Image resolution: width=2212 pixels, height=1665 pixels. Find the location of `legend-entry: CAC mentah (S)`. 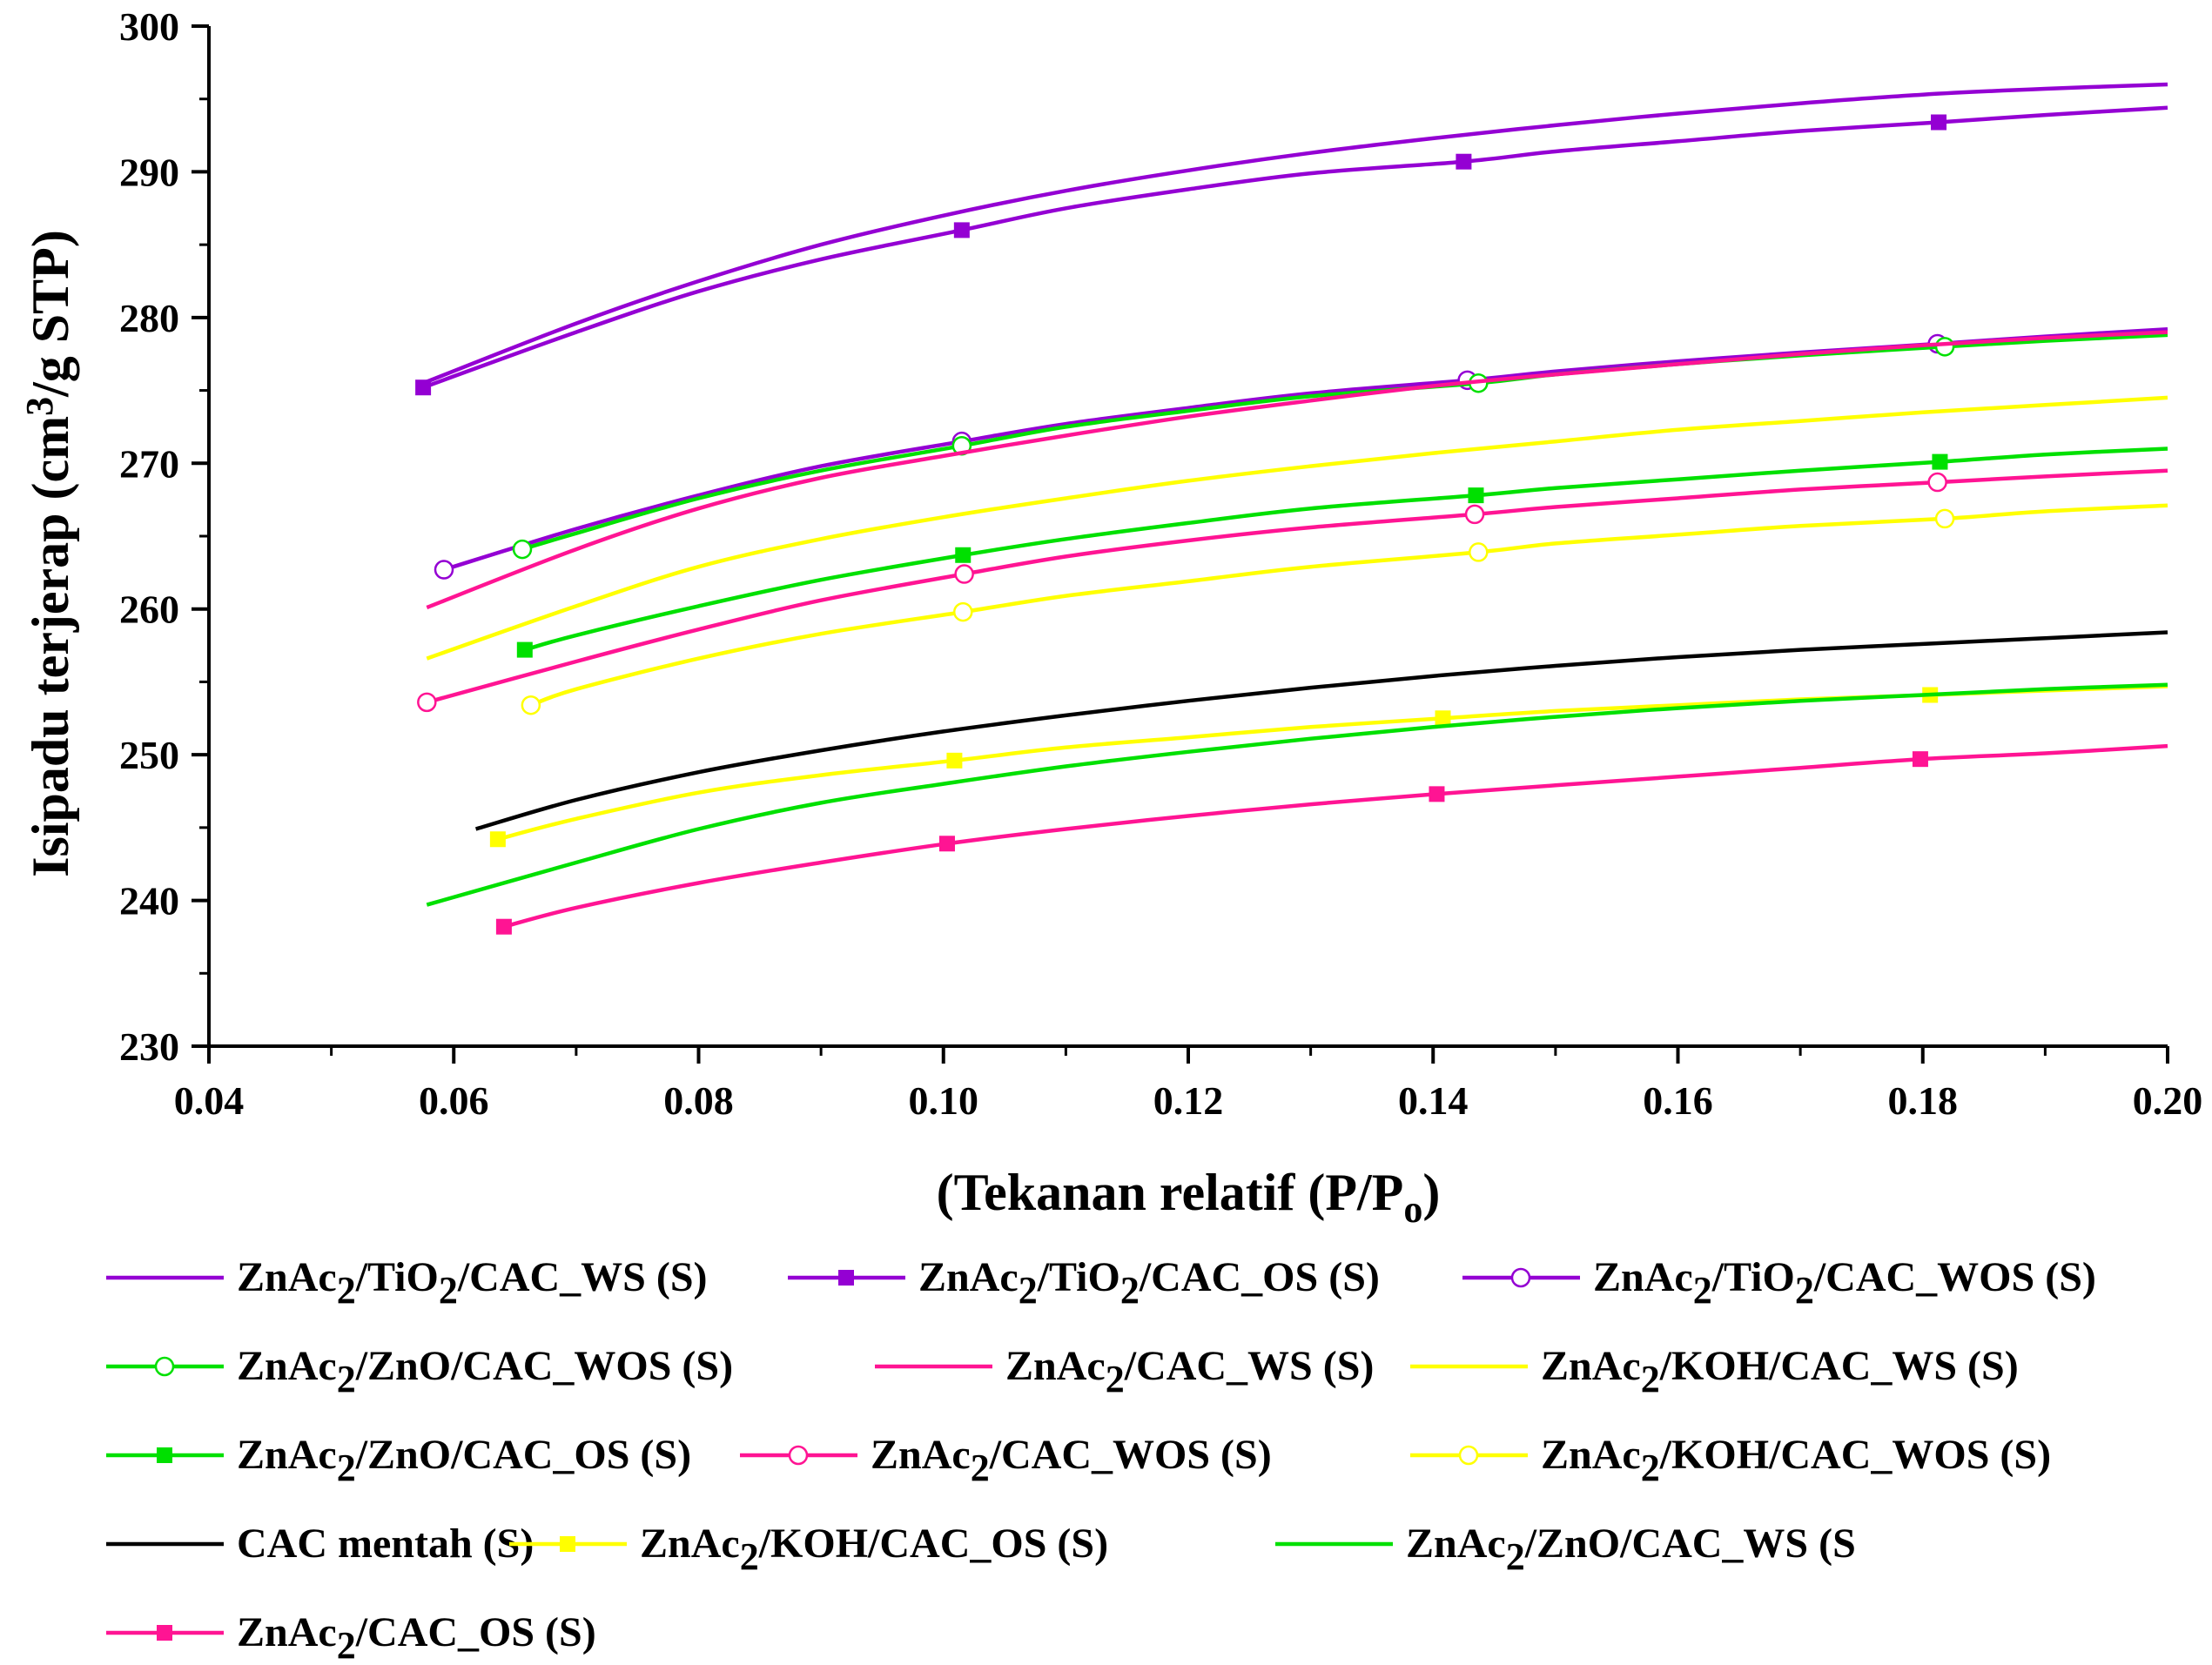

legend-entry: CAC mentah (S) is located at coordinates (320, 1544).